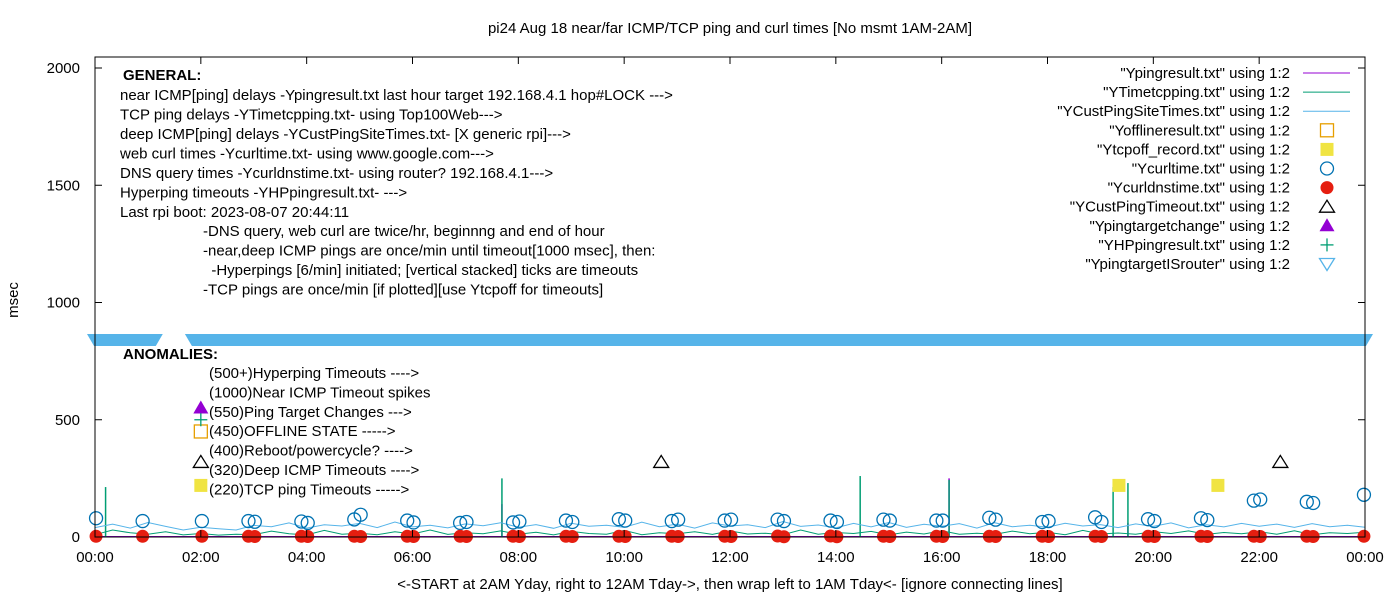  What do you see at coordinates (1180, 207) in the screenshot?
I see `legend-label: "YCustPingTimeout.txt" using 1:2` at bounding box center [1180, 207].